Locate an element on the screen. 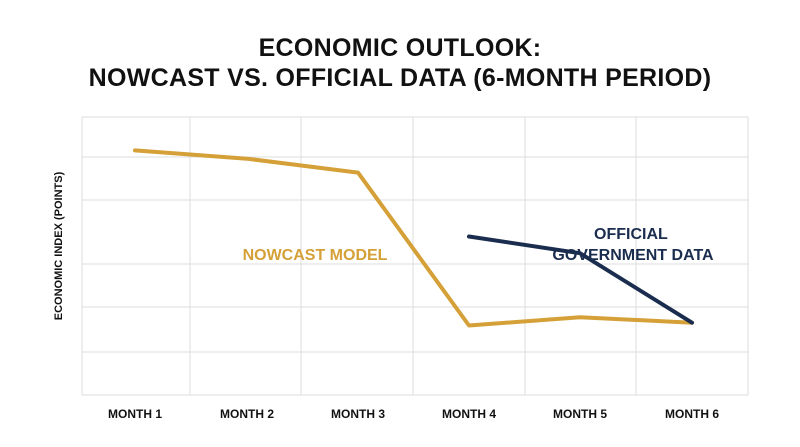 Image resolution: width=800 pixels, height=447 pixels. series-label-nowcast-model: NOWCAST MODEL is located at coordinates (315, 255).